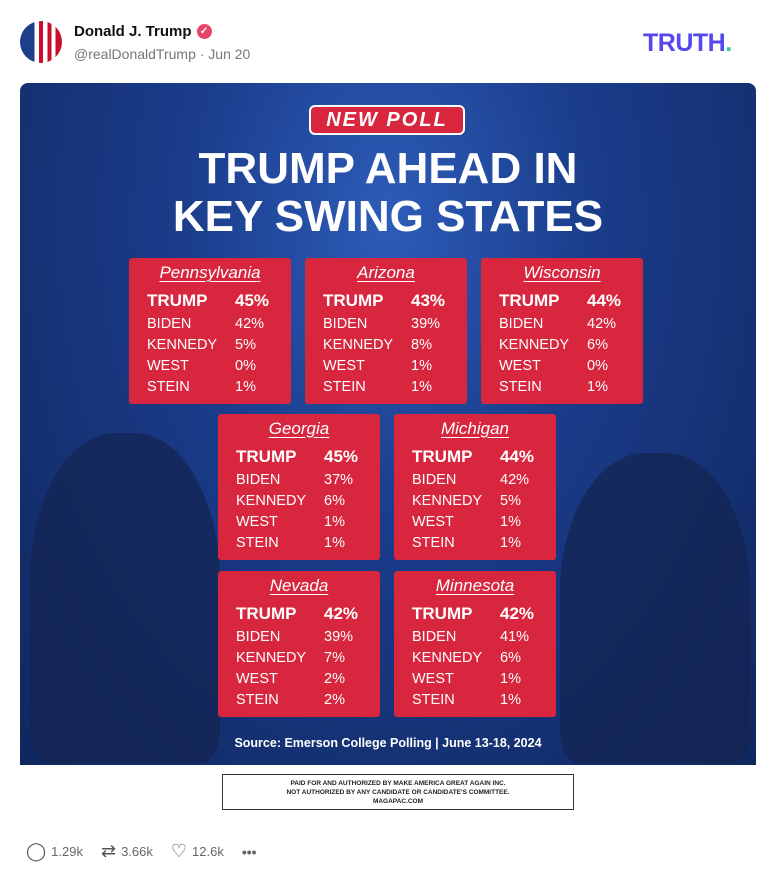  I want to click on speaker-figure-left, so click(125, 598).